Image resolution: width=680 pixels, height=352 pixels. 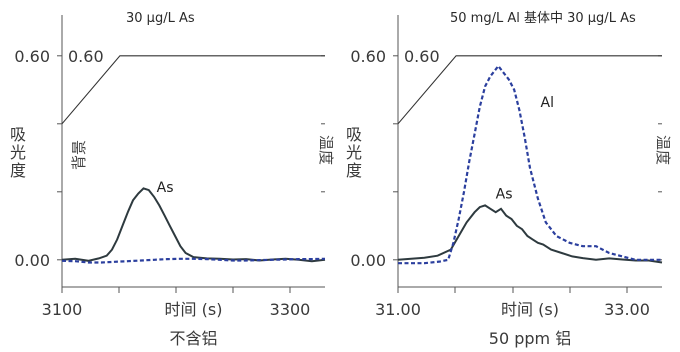 I want to click on panel-2-annotation-As: As, so click(x=504, y=195).